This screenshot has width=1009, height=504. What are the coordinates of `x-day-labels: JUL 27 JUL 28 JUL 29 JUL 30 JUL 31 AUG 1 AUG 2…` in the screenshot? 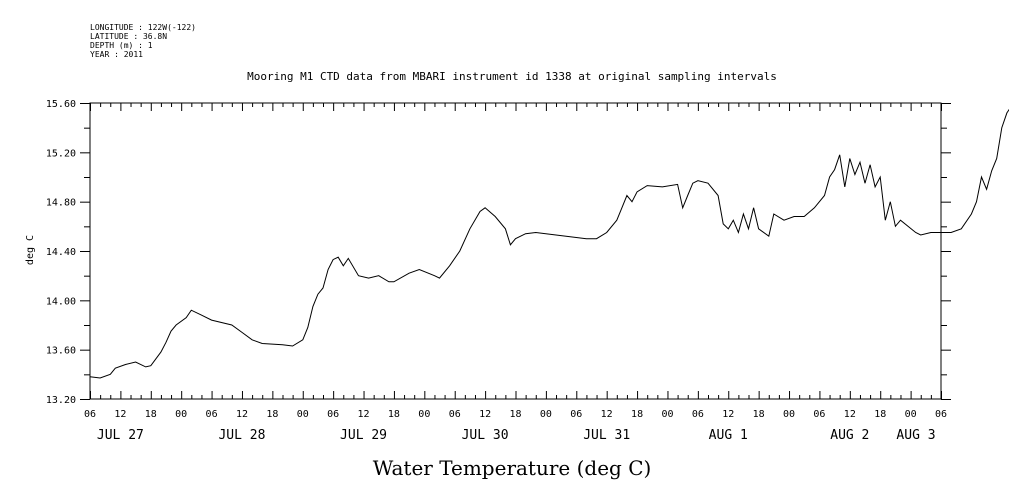 It's located at (516, 435).